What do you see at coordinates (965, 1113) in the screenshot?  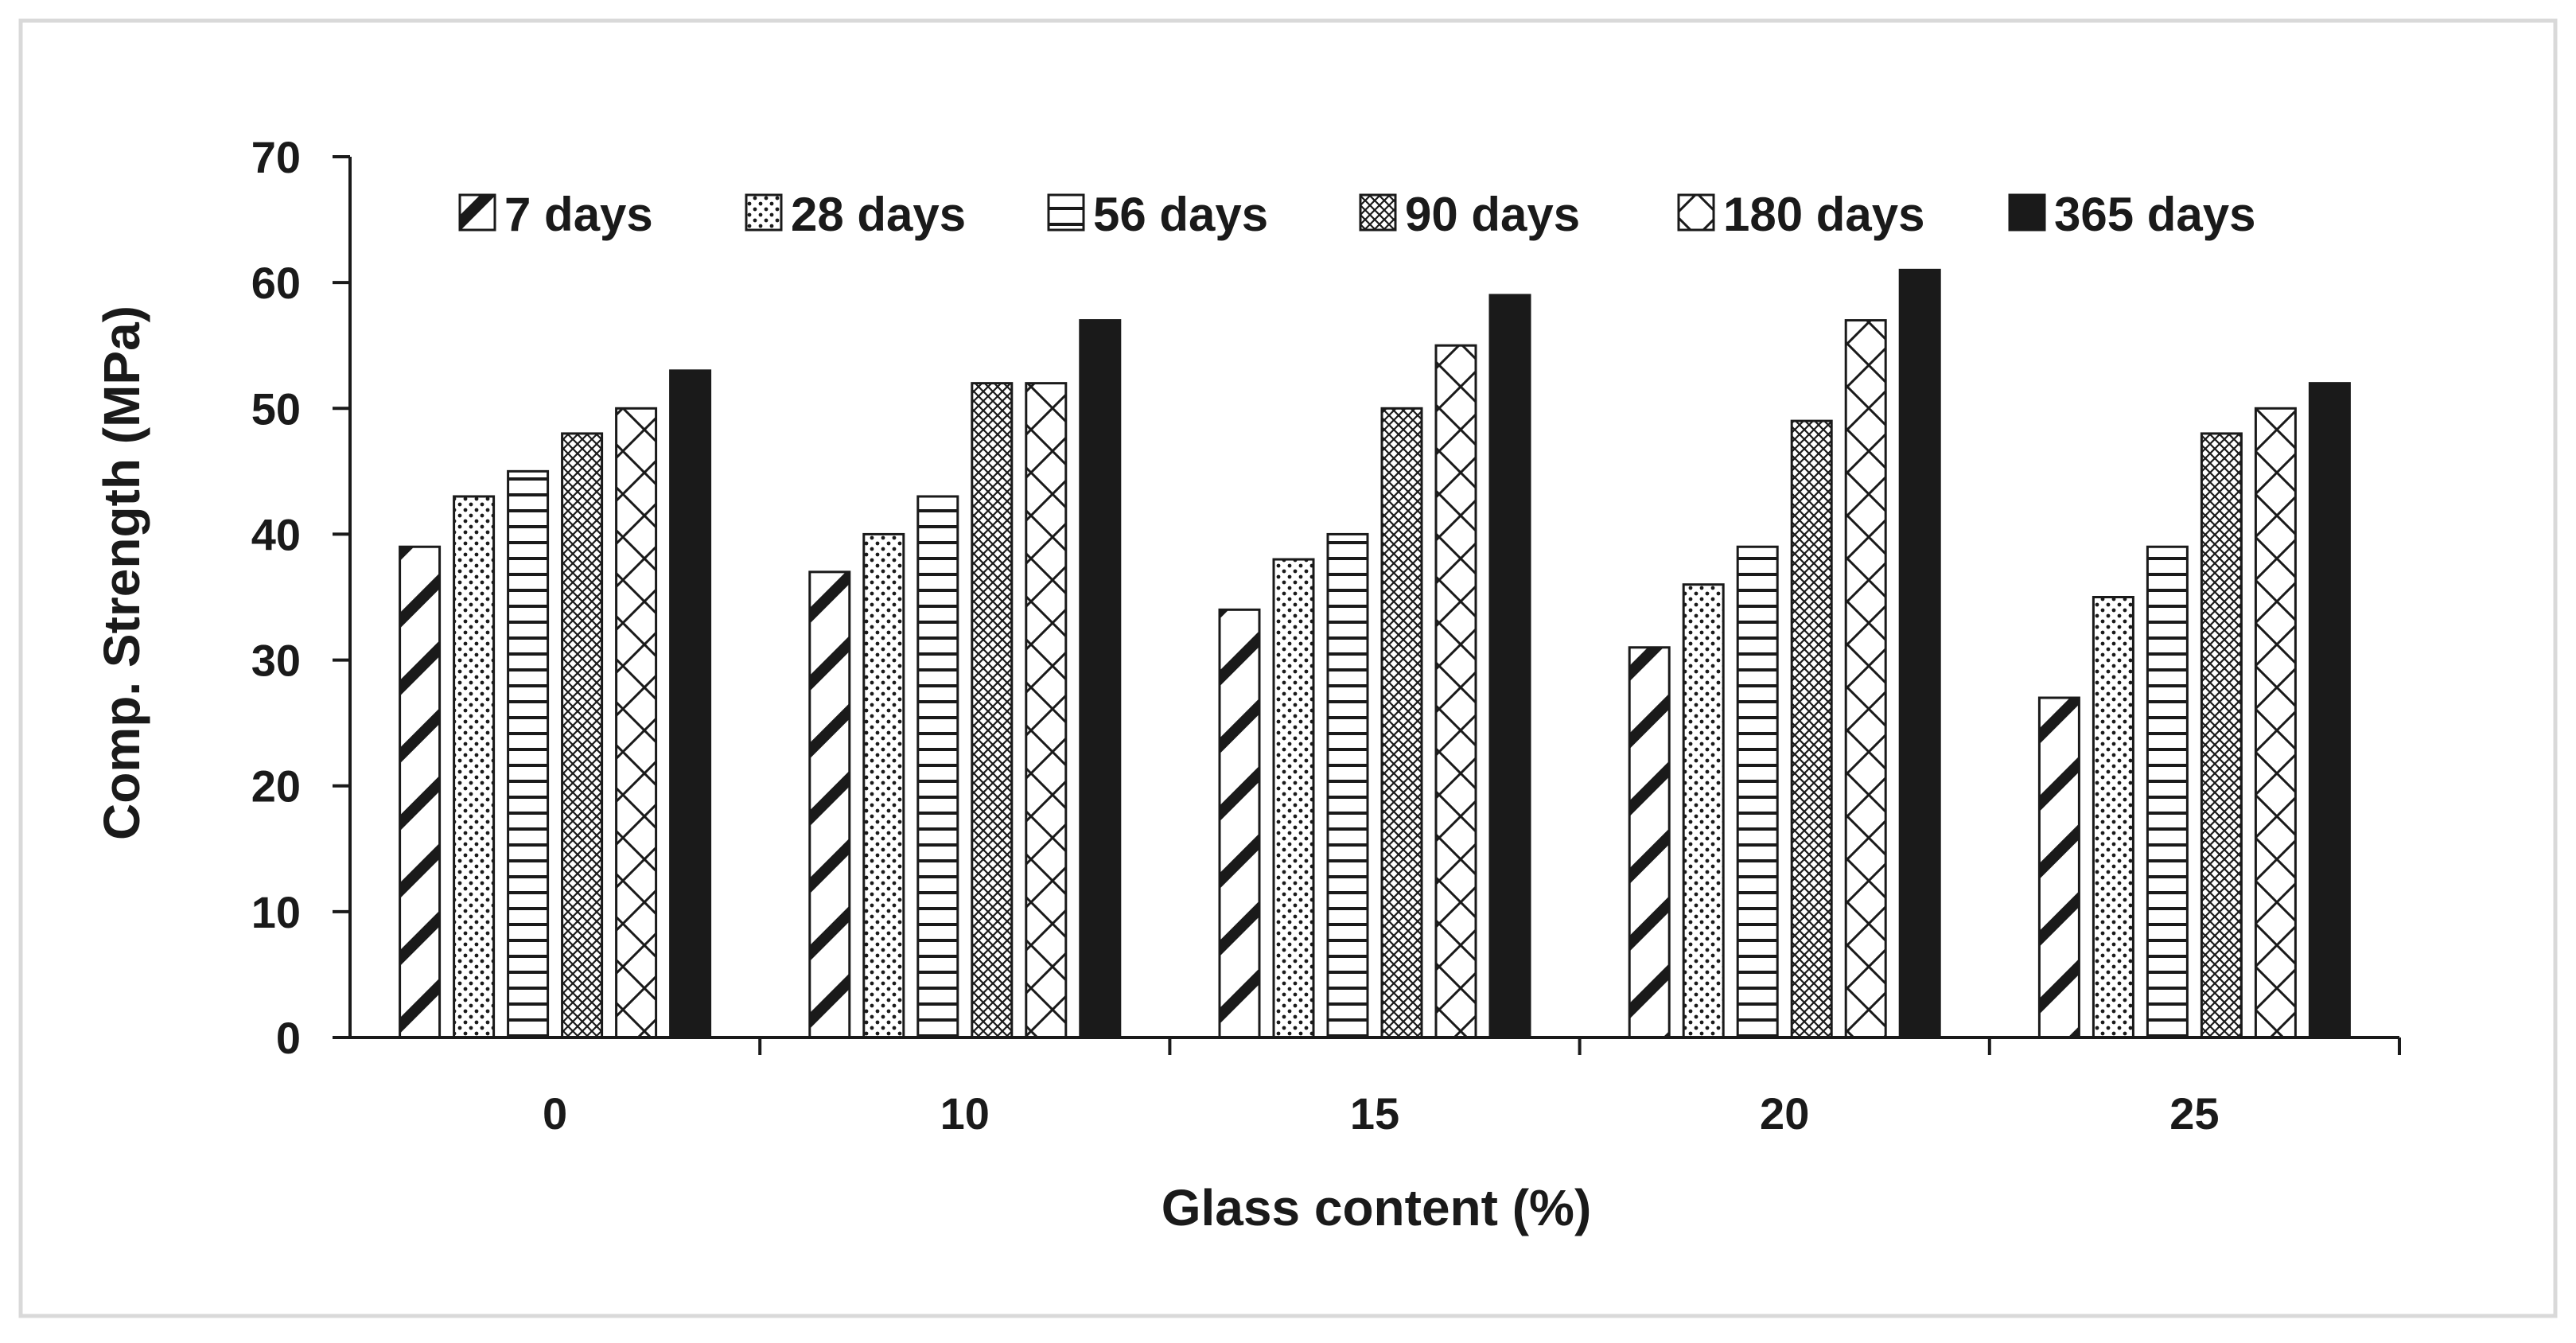 I see `x-tick-label: 10` at bounding box center [965, 1113].